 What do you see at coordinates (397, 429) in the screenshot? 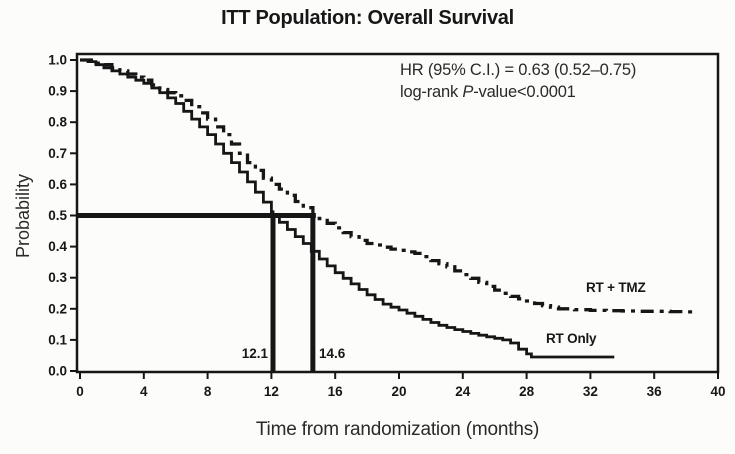
I see `x-axis-title: Time from randomization (months)` at bounding box center [397, 429].